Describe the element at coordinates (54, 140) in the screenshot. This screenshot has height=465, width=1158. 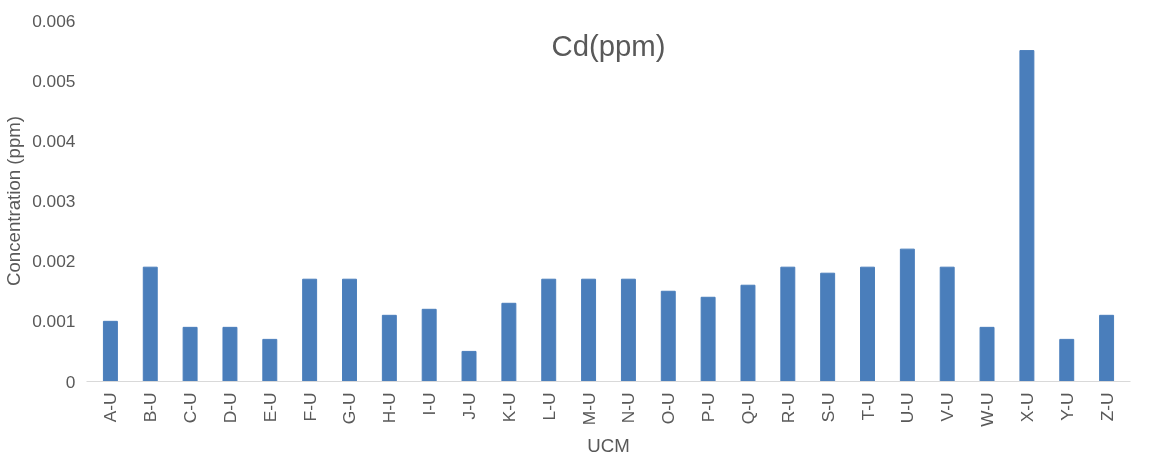
I see `y-tick-label: 0.004` at that location.